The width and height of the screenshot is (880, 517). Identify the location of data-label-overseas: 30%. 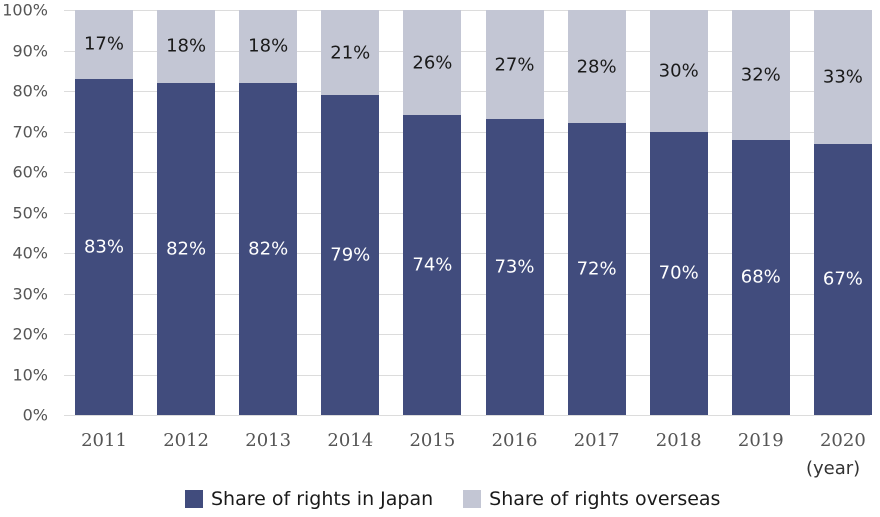
(678, 71).